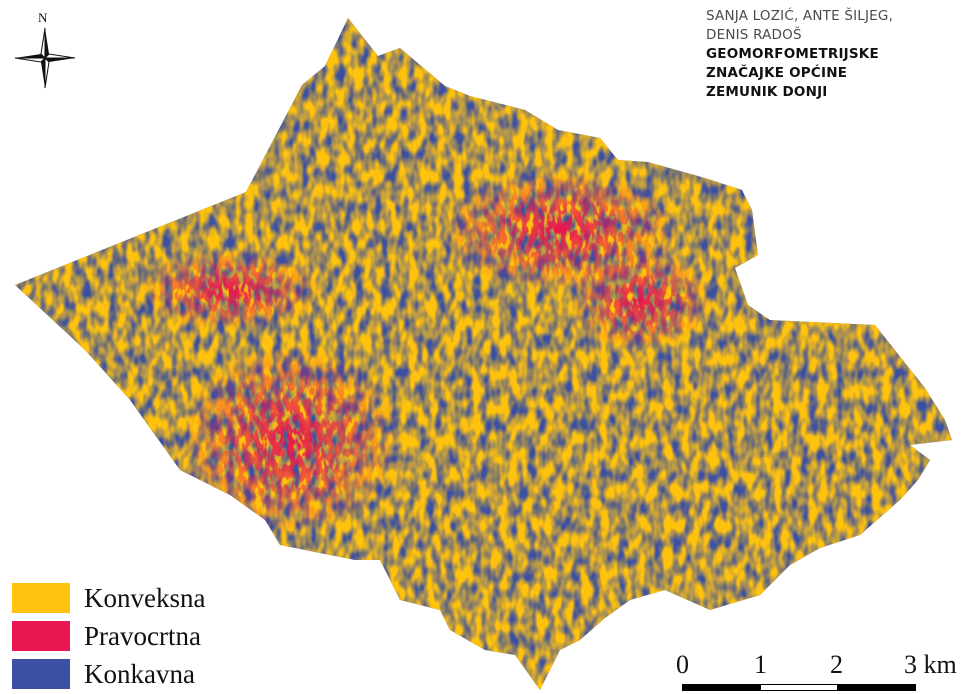 This screenshot has width=980, height=694. Describe the element at coordinates (777, 73) in the screenshot. I see `title-line-2: ZNAČAJKE OPĆINE` at that location.